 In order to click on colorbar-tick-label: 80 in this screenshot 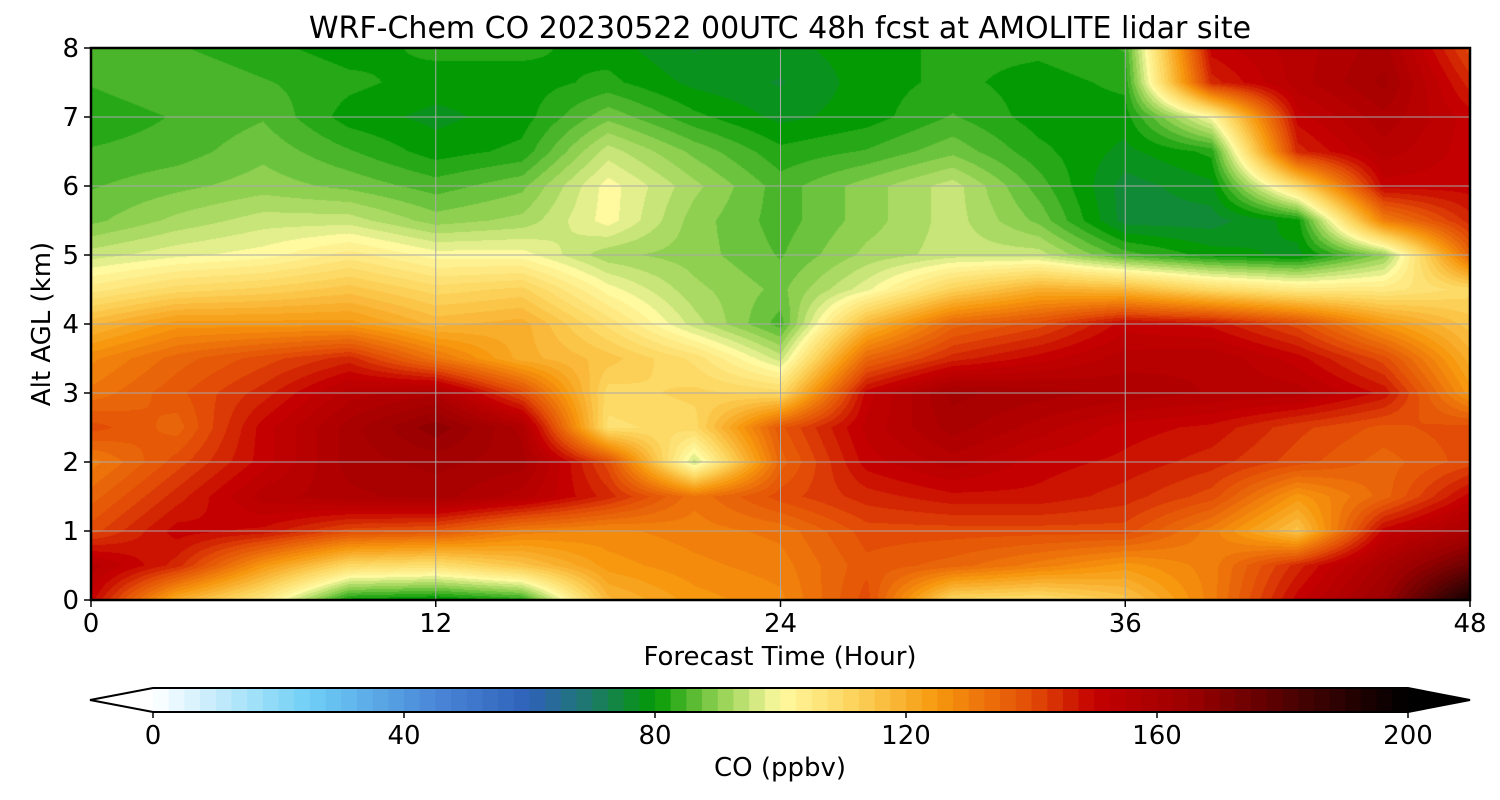, I will do `click(654, 736)`.